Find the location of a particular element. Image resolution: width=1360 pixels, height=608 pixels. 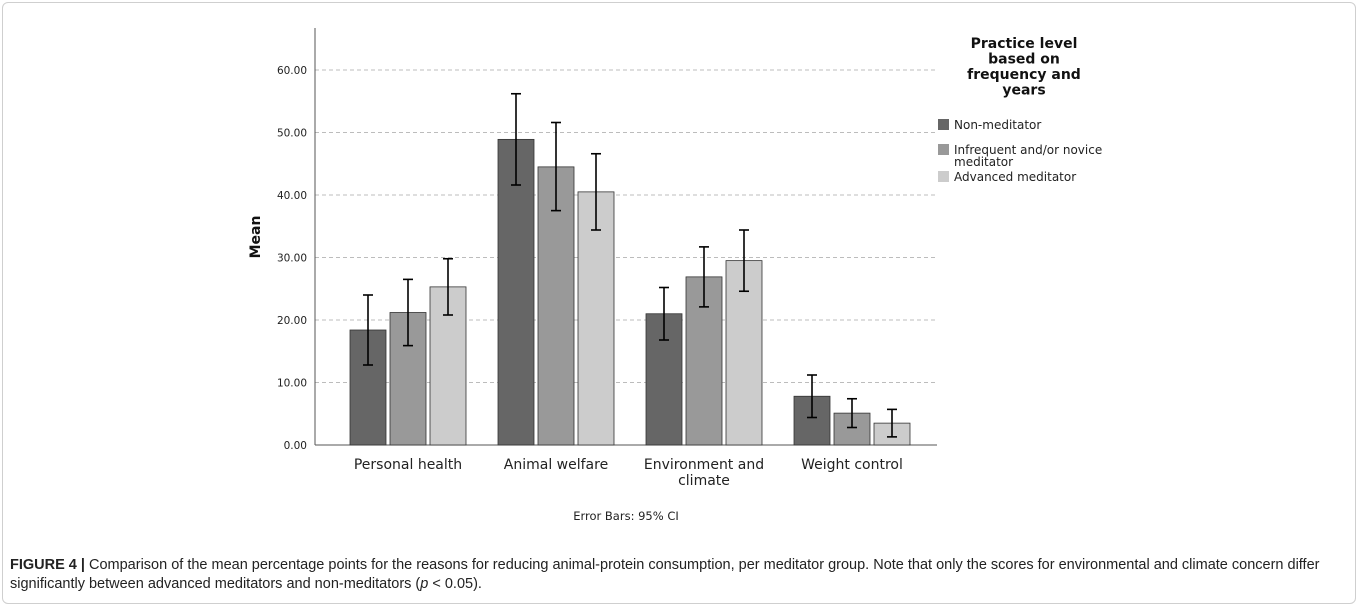

y-tick-label: 40.00 is located at coordinates (292, 196).